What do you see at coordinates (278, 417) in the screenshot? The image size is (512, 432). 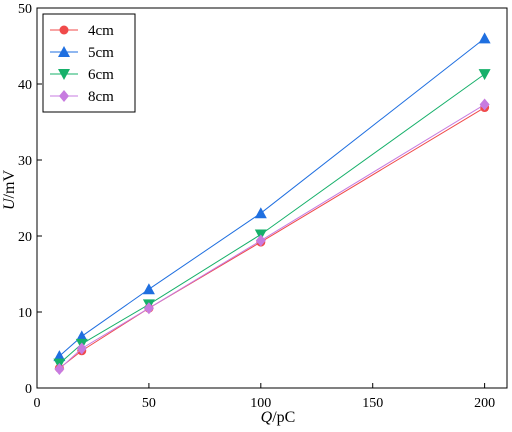 I see `x-axis-title: Q/pC` at bounding box center [278, 417].